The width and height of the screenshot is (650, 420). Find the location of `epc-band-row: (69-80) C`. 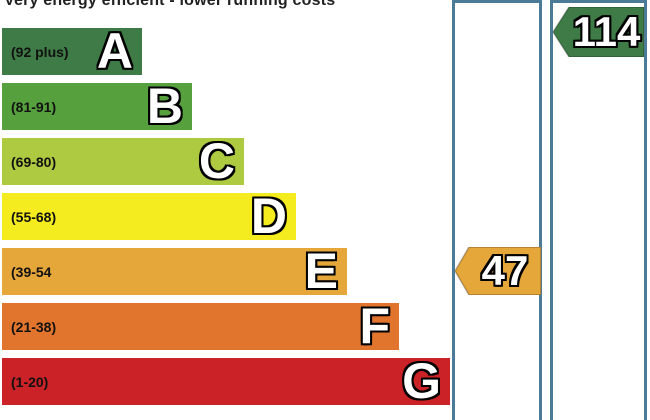

epc-band-row: (69-80) C is located at coordinates (123, 161).